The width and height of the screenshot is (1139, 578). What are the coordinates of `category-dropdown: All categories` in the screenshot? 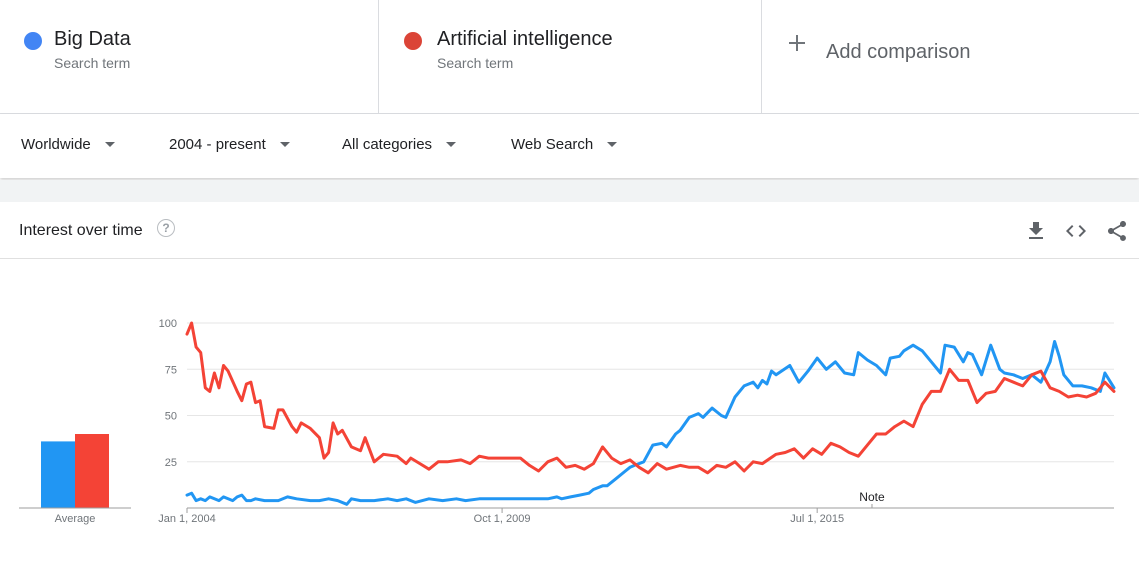 It's located at (399, 144).